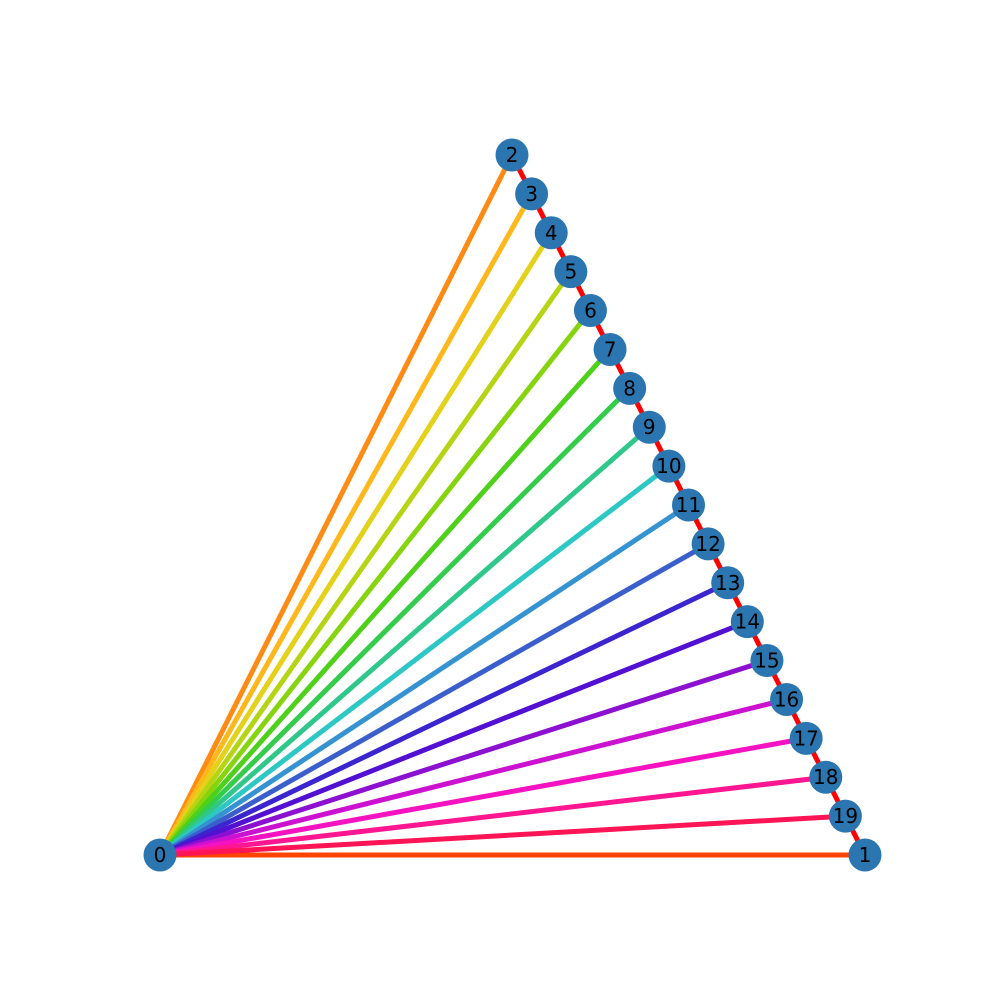 Image resolution: width=1000 pixels, height=1000 pixels. I want to click on node-label: 17, so click(805, 738).